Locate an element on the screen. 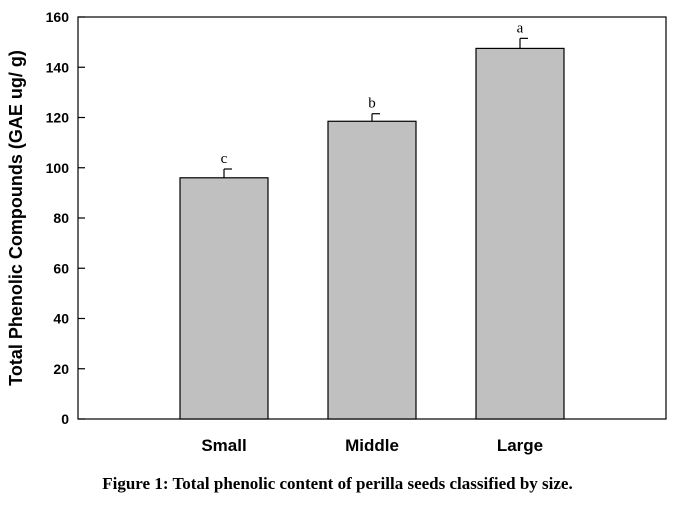  y-tick-label: 160 is located at coordinates (58, 17).